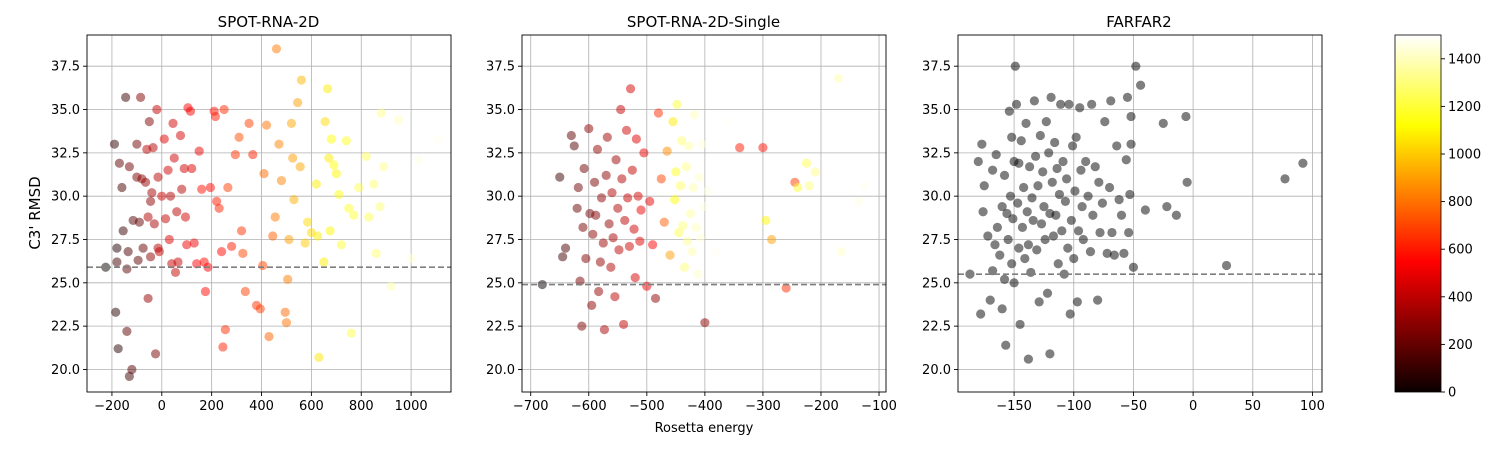 The width and height of the screenshot is (1500, 450). What do you see at coordinates (1133, 406) in the screenshot?
I see `x-tick-label: −50` at bounding box center [1133, 406].